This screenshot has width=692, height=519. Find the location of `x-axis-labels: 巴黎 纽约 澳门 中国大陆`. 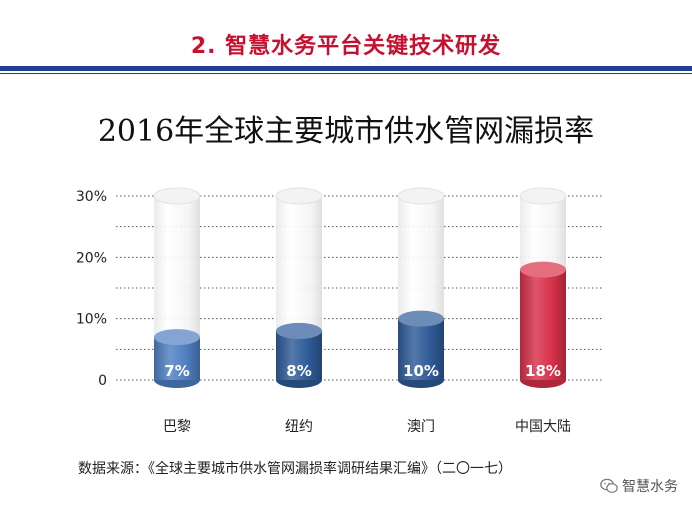

x-axis-labels: 巴黎 纽约 澳门 中国大陆 is located at coordinates (367, 427).